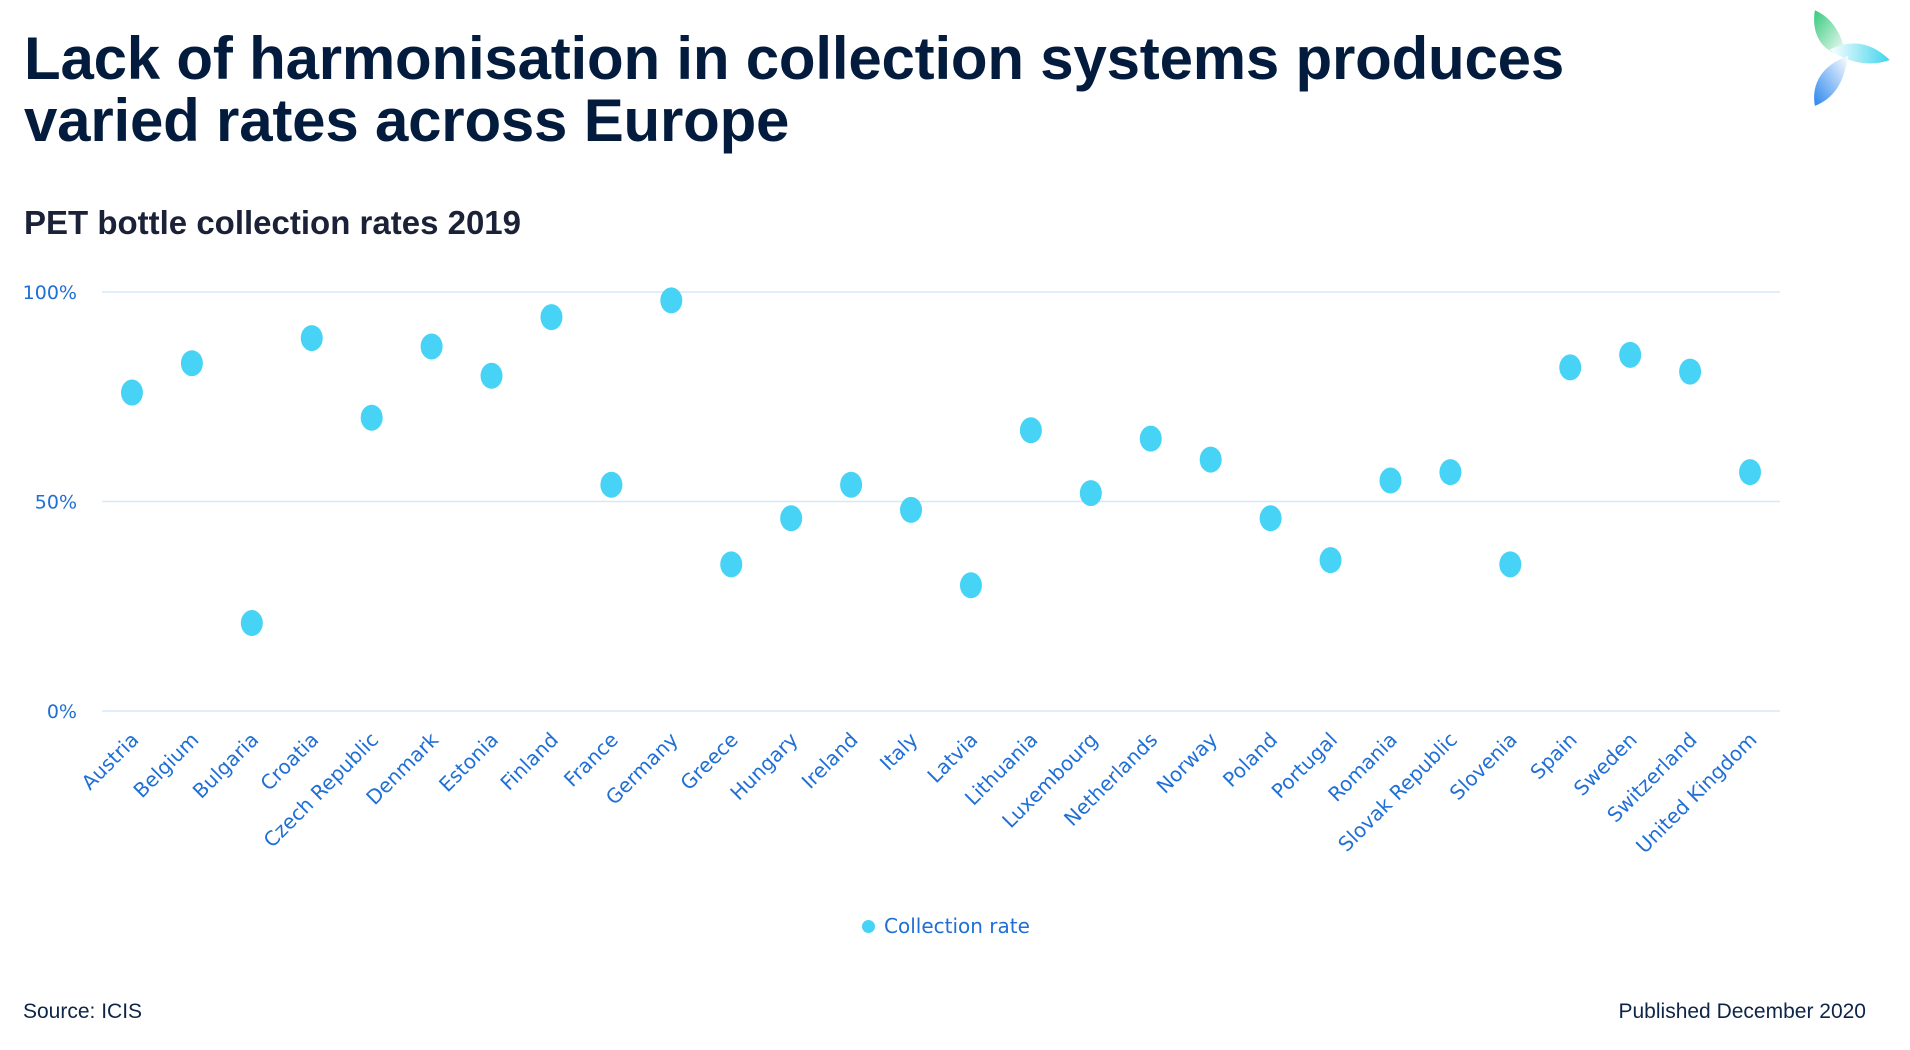 Image resolution: width=1910 pixels, height=1050 pixels. Describe the element at coordinates (50, 293) in the screenshot. I see `y-tick-label: 100%` at that location.